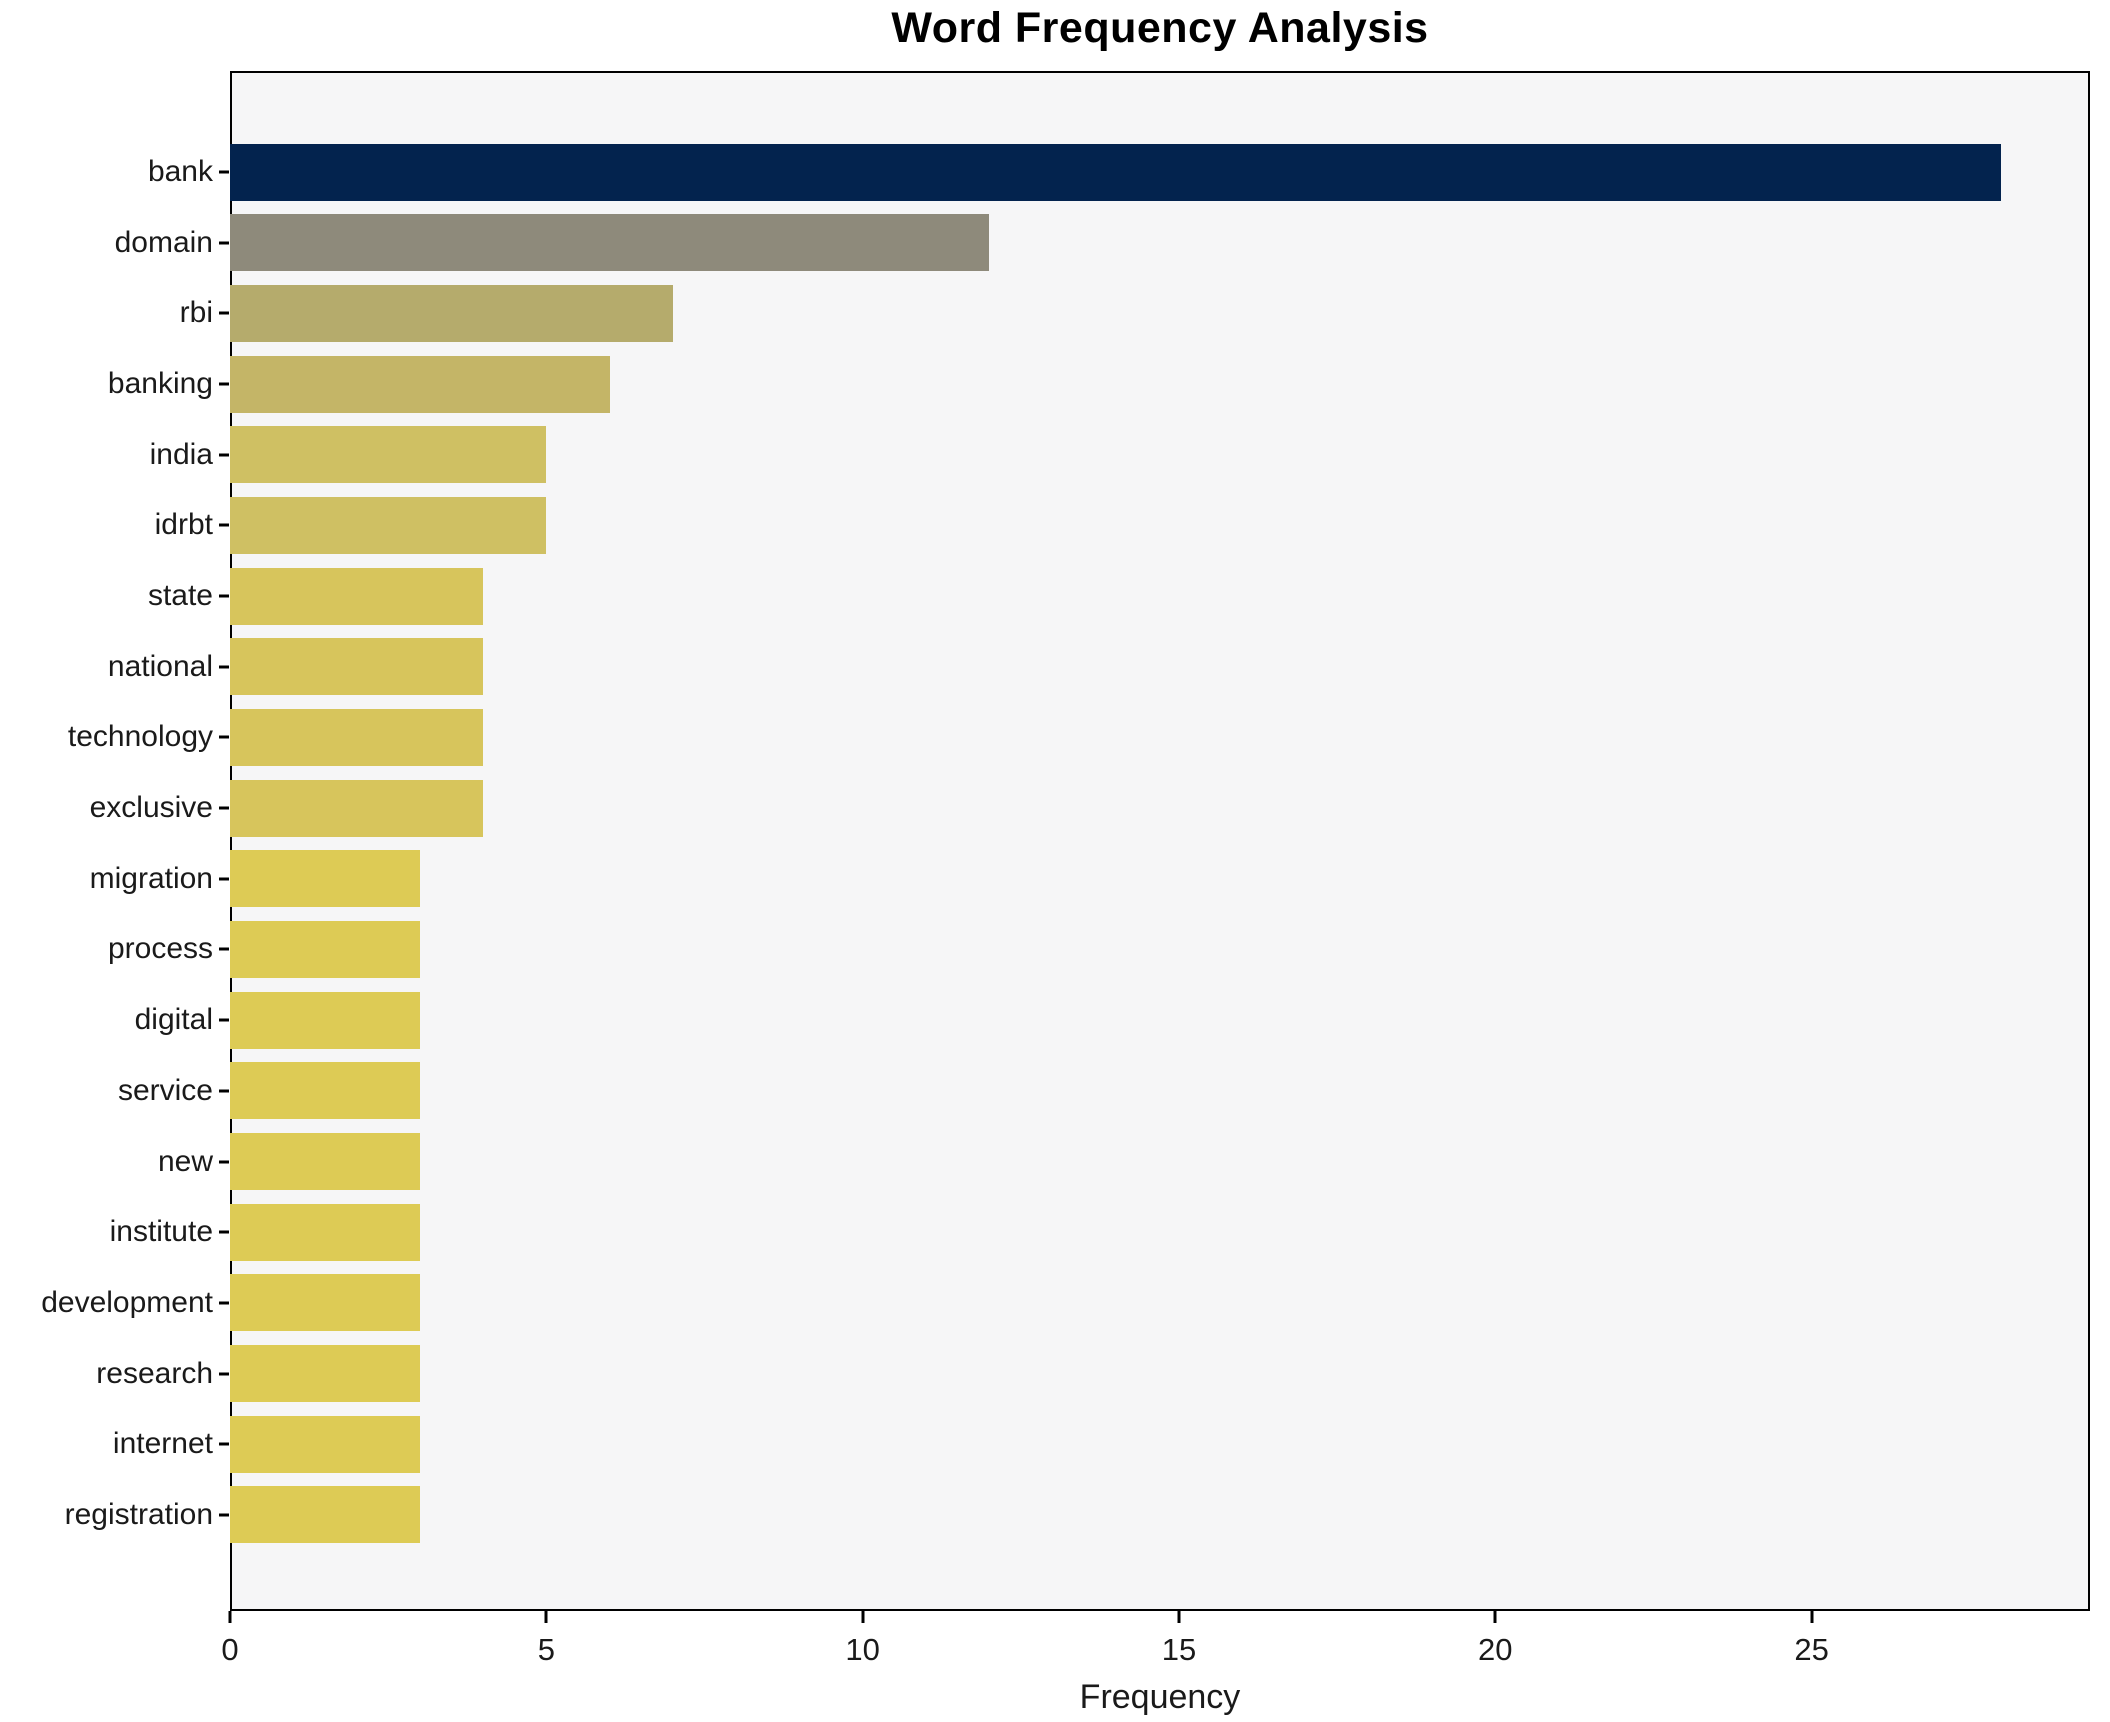 This screenshot has height=1722, width=2110. I want to click on y-tick-label-banking: banking, so click(160, 384).